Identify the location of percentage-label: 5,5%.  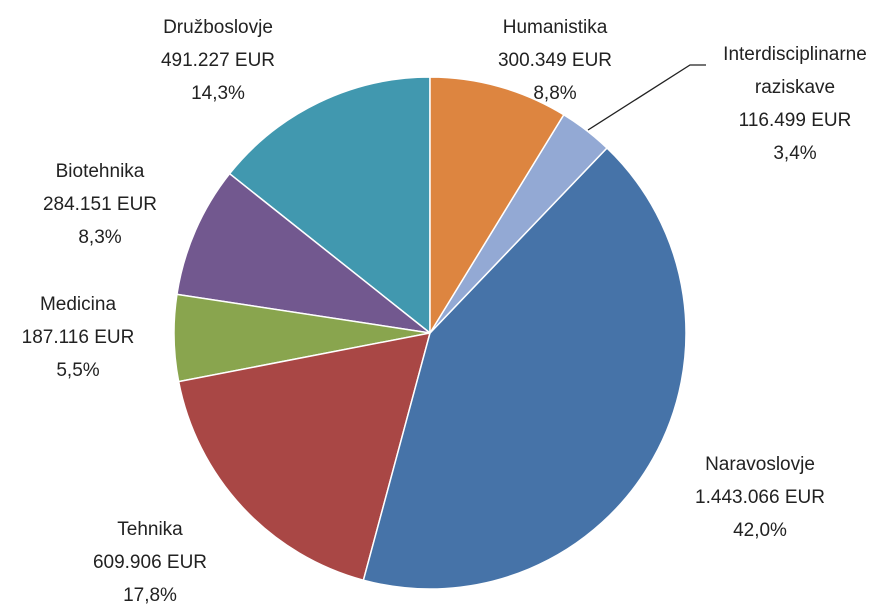
(78, 370).